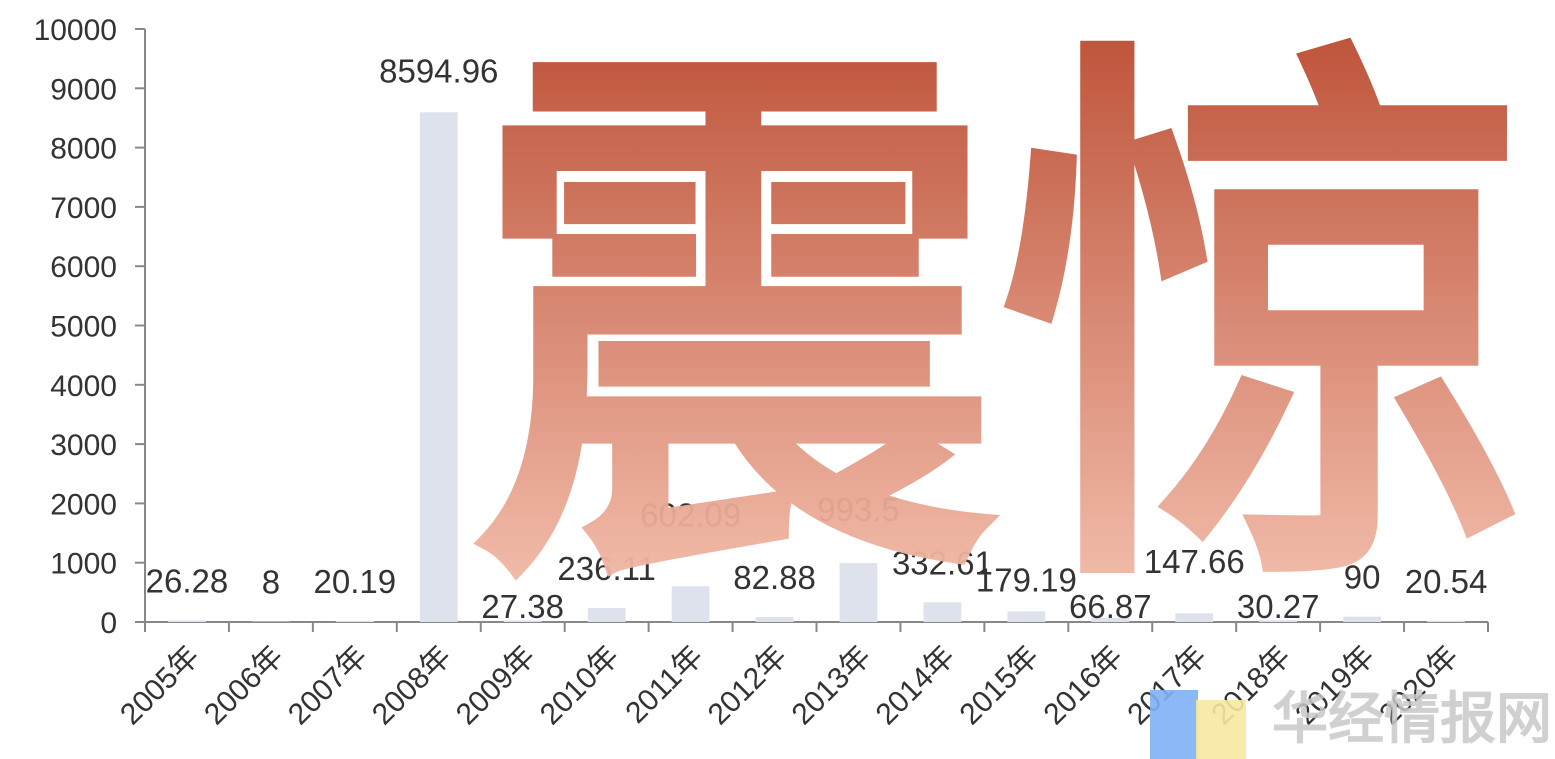  I want to click on data-label: 26.28, so click(187, 580).